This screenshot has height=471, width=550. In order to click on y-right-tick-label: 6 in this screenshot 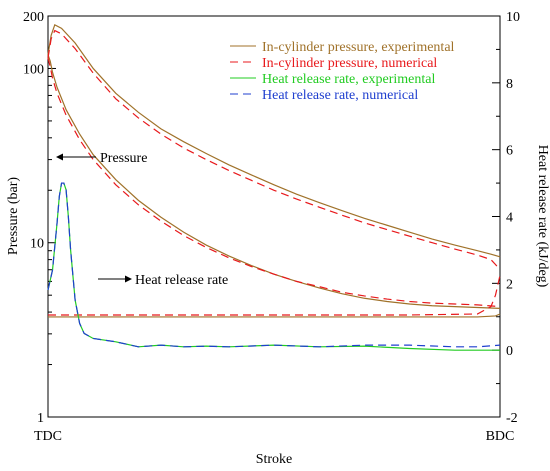, I will do `click(509, 151)`.